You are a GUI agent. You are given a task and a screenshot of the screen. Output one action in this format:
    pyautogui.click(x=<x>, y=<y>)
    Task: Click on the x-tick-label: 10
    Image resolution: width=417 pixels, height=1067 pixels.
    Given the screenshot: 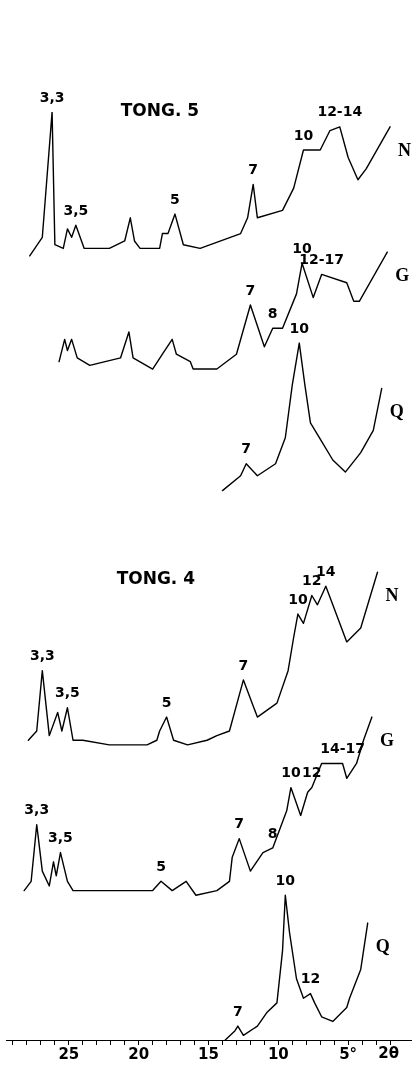 What is the action you would take?
    pyautogui.click(x=278, y=1053)
    